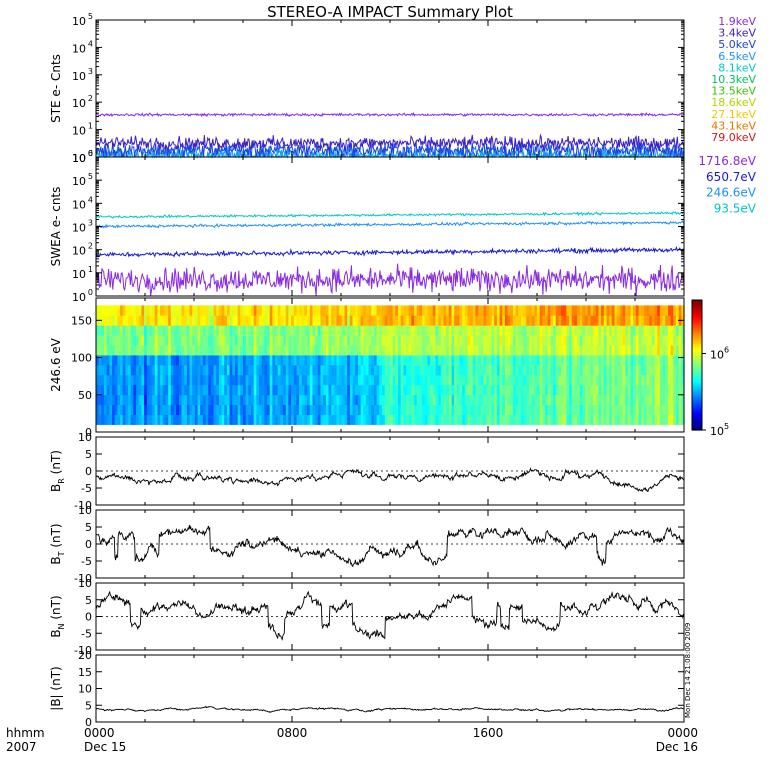  Describe the element at coordinates (90, 153) in the screenshot. I see `y-tick-label: 6` at that location.